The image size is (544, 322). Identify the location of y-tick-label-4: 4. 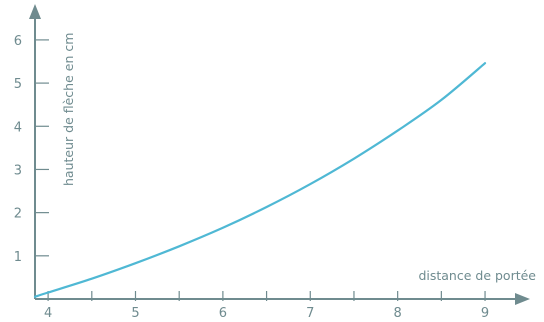
(18, 127).